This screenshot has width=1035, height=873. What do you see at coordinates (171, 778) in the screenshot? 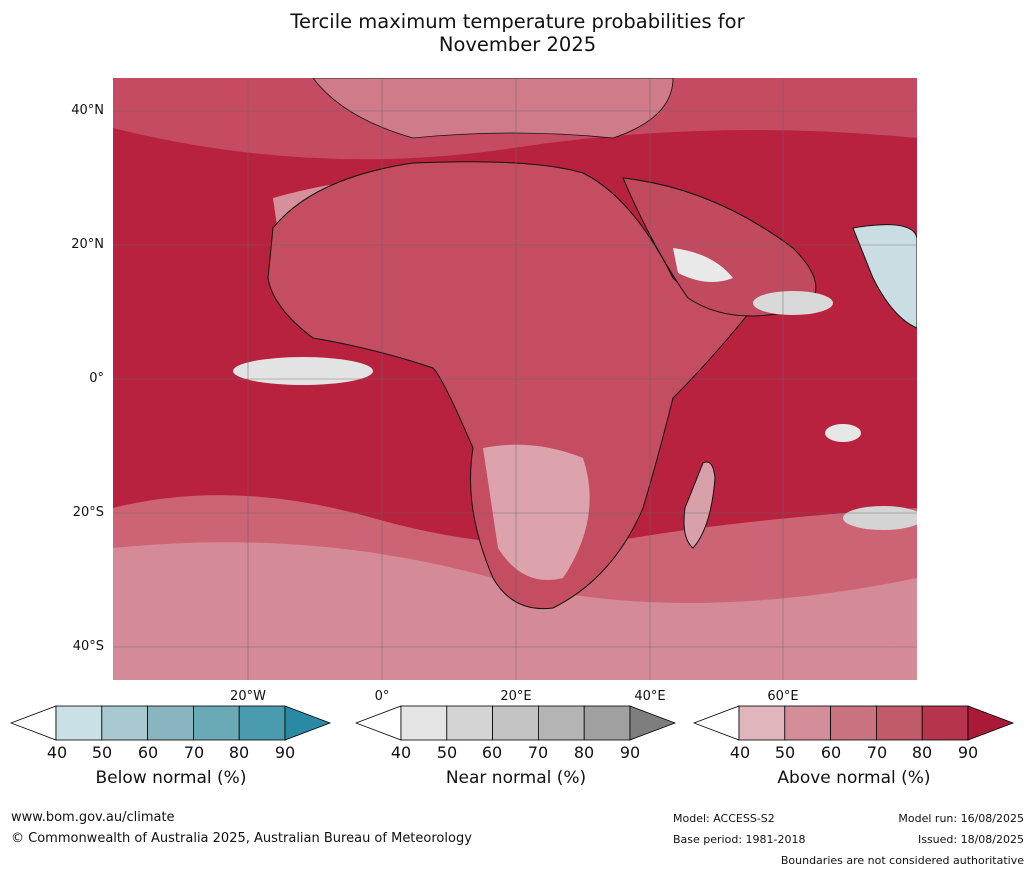
I see `colorbar-below-label: Below normal (%)` at bounding box center [171, 778].